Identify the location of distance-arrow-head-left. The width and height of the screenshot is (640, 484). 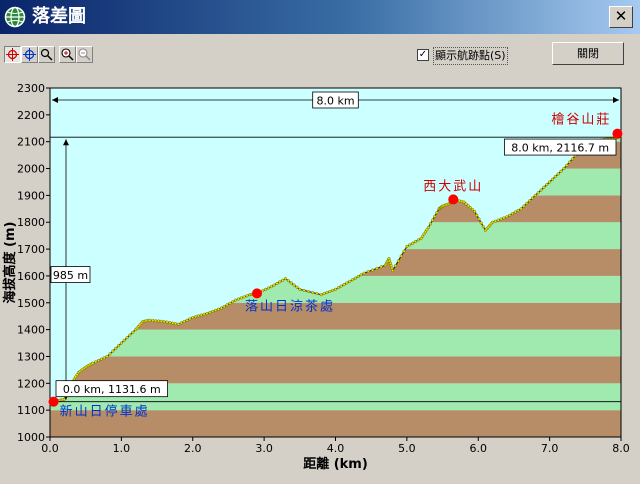
(55, 100).